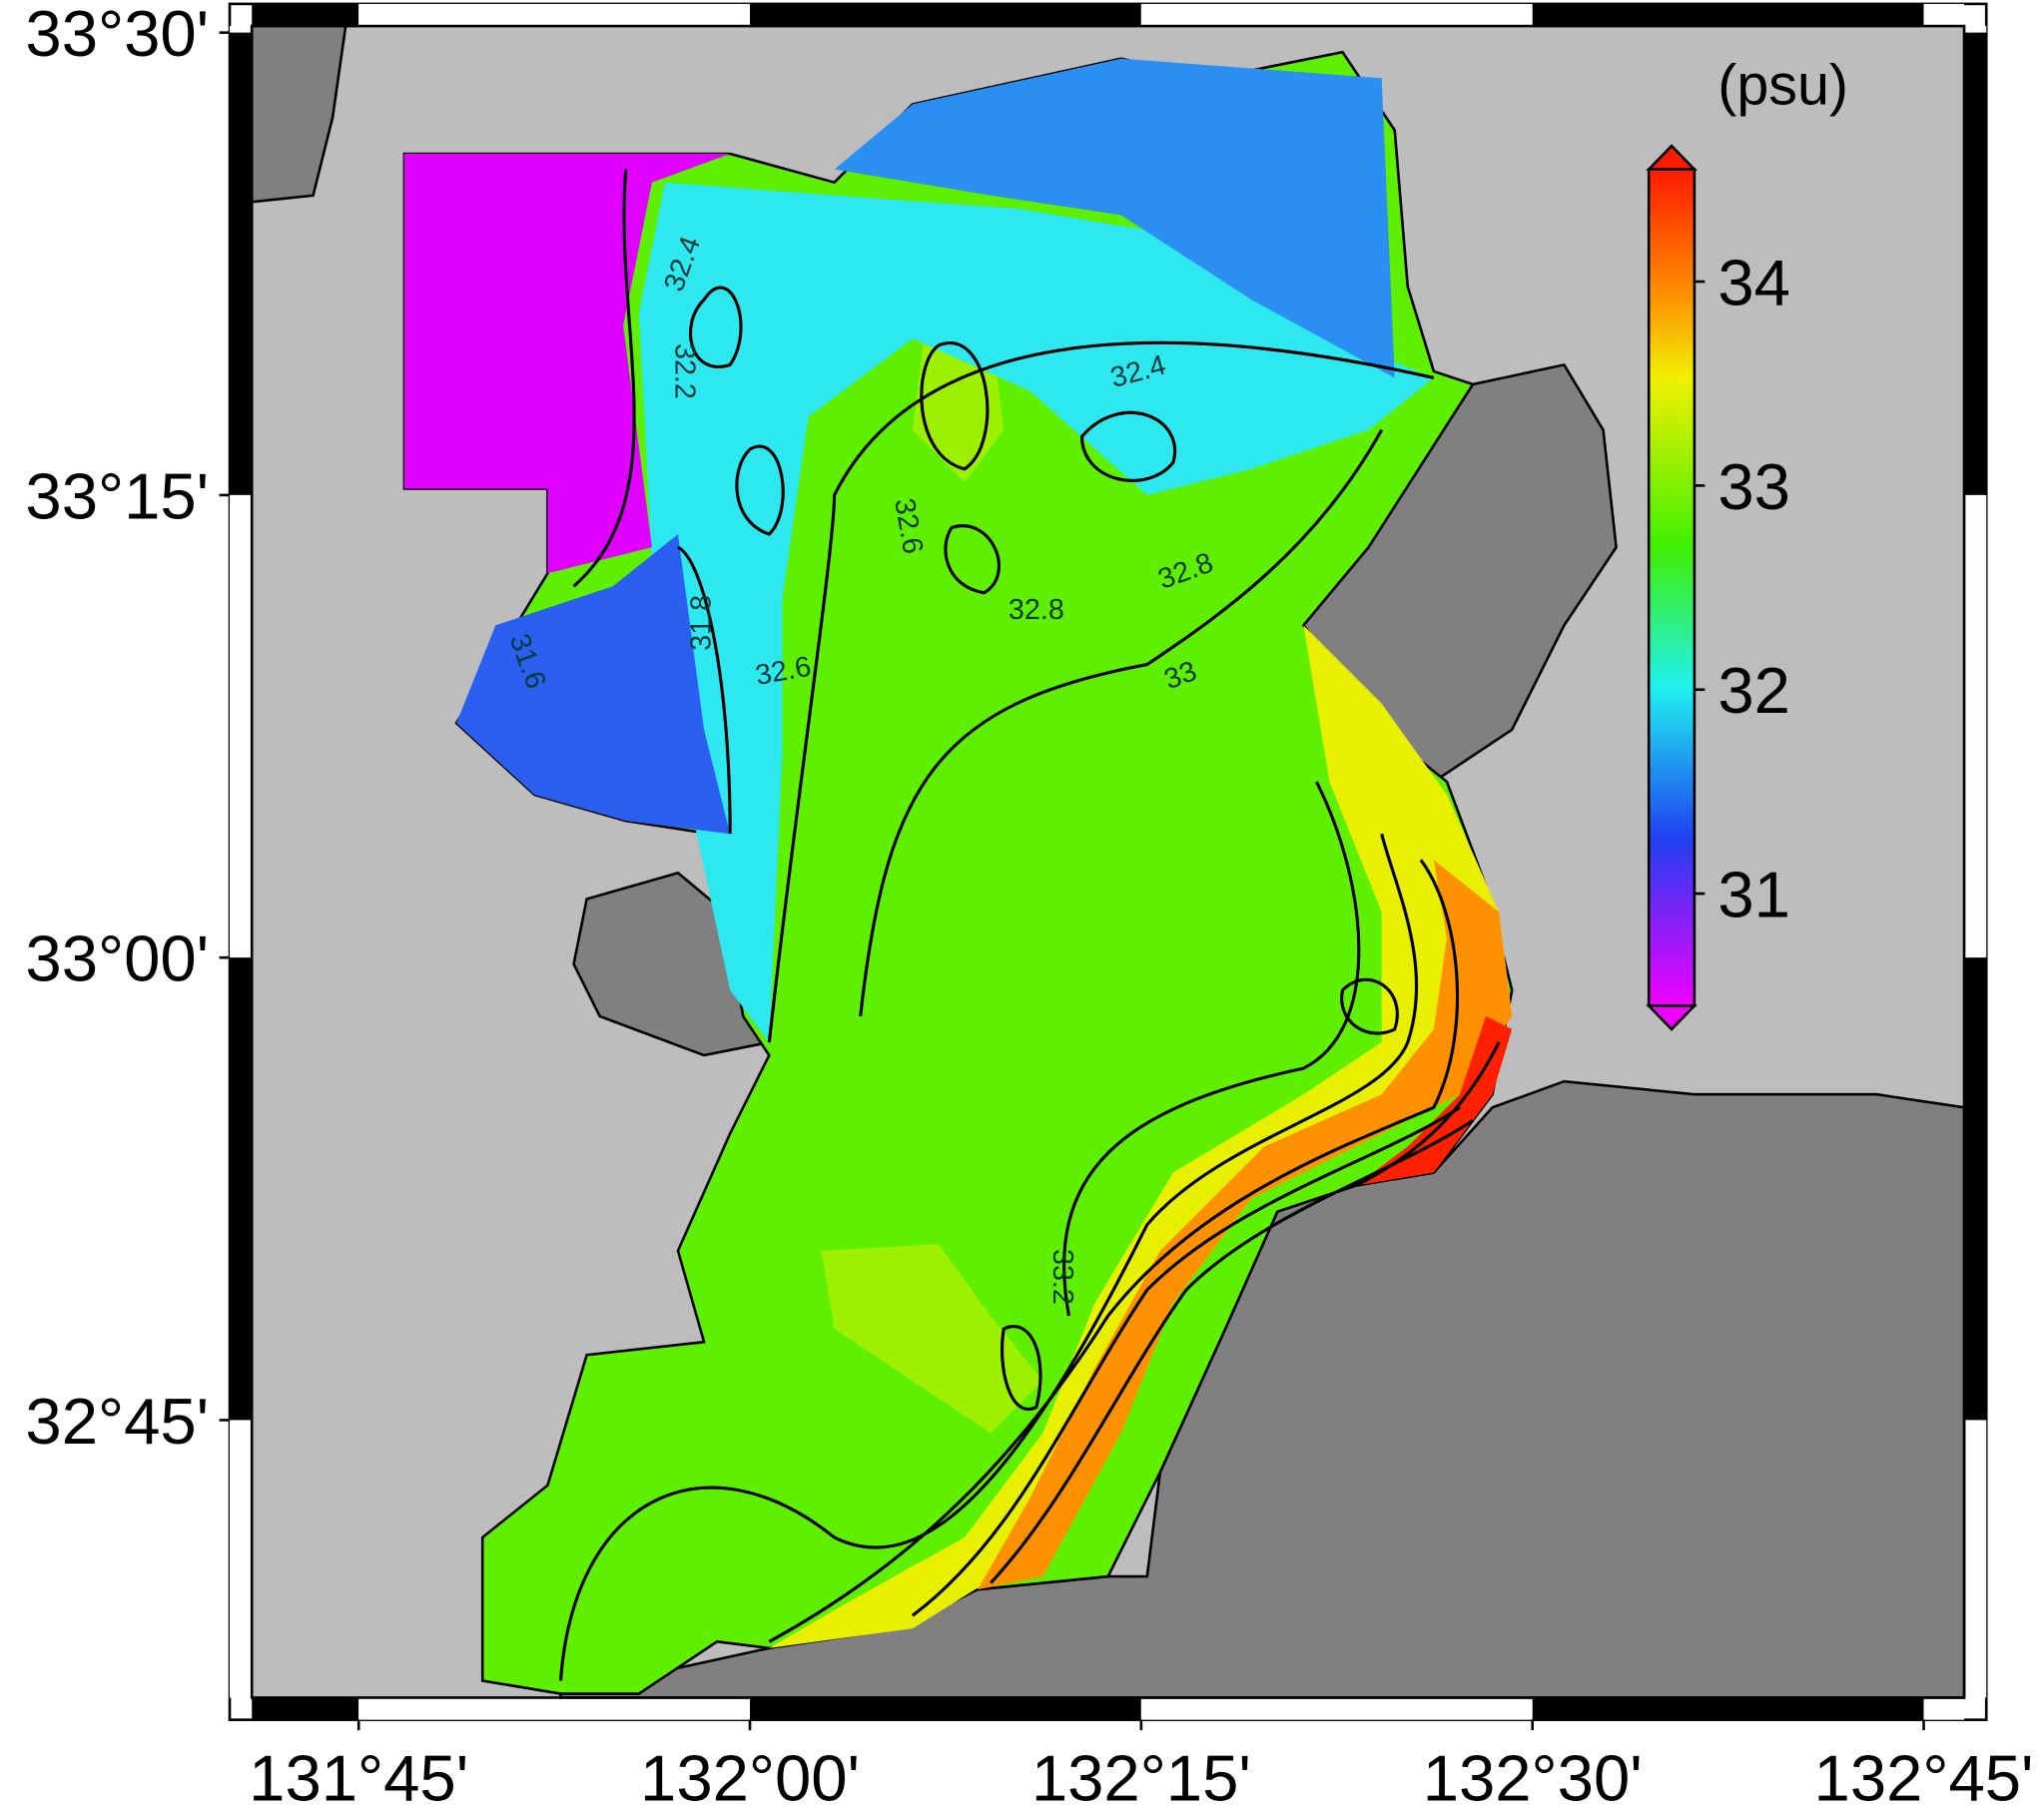  Describe the element at coordinates (1672, 587) in the screenshot. I see `colorbar-bar` at that location.